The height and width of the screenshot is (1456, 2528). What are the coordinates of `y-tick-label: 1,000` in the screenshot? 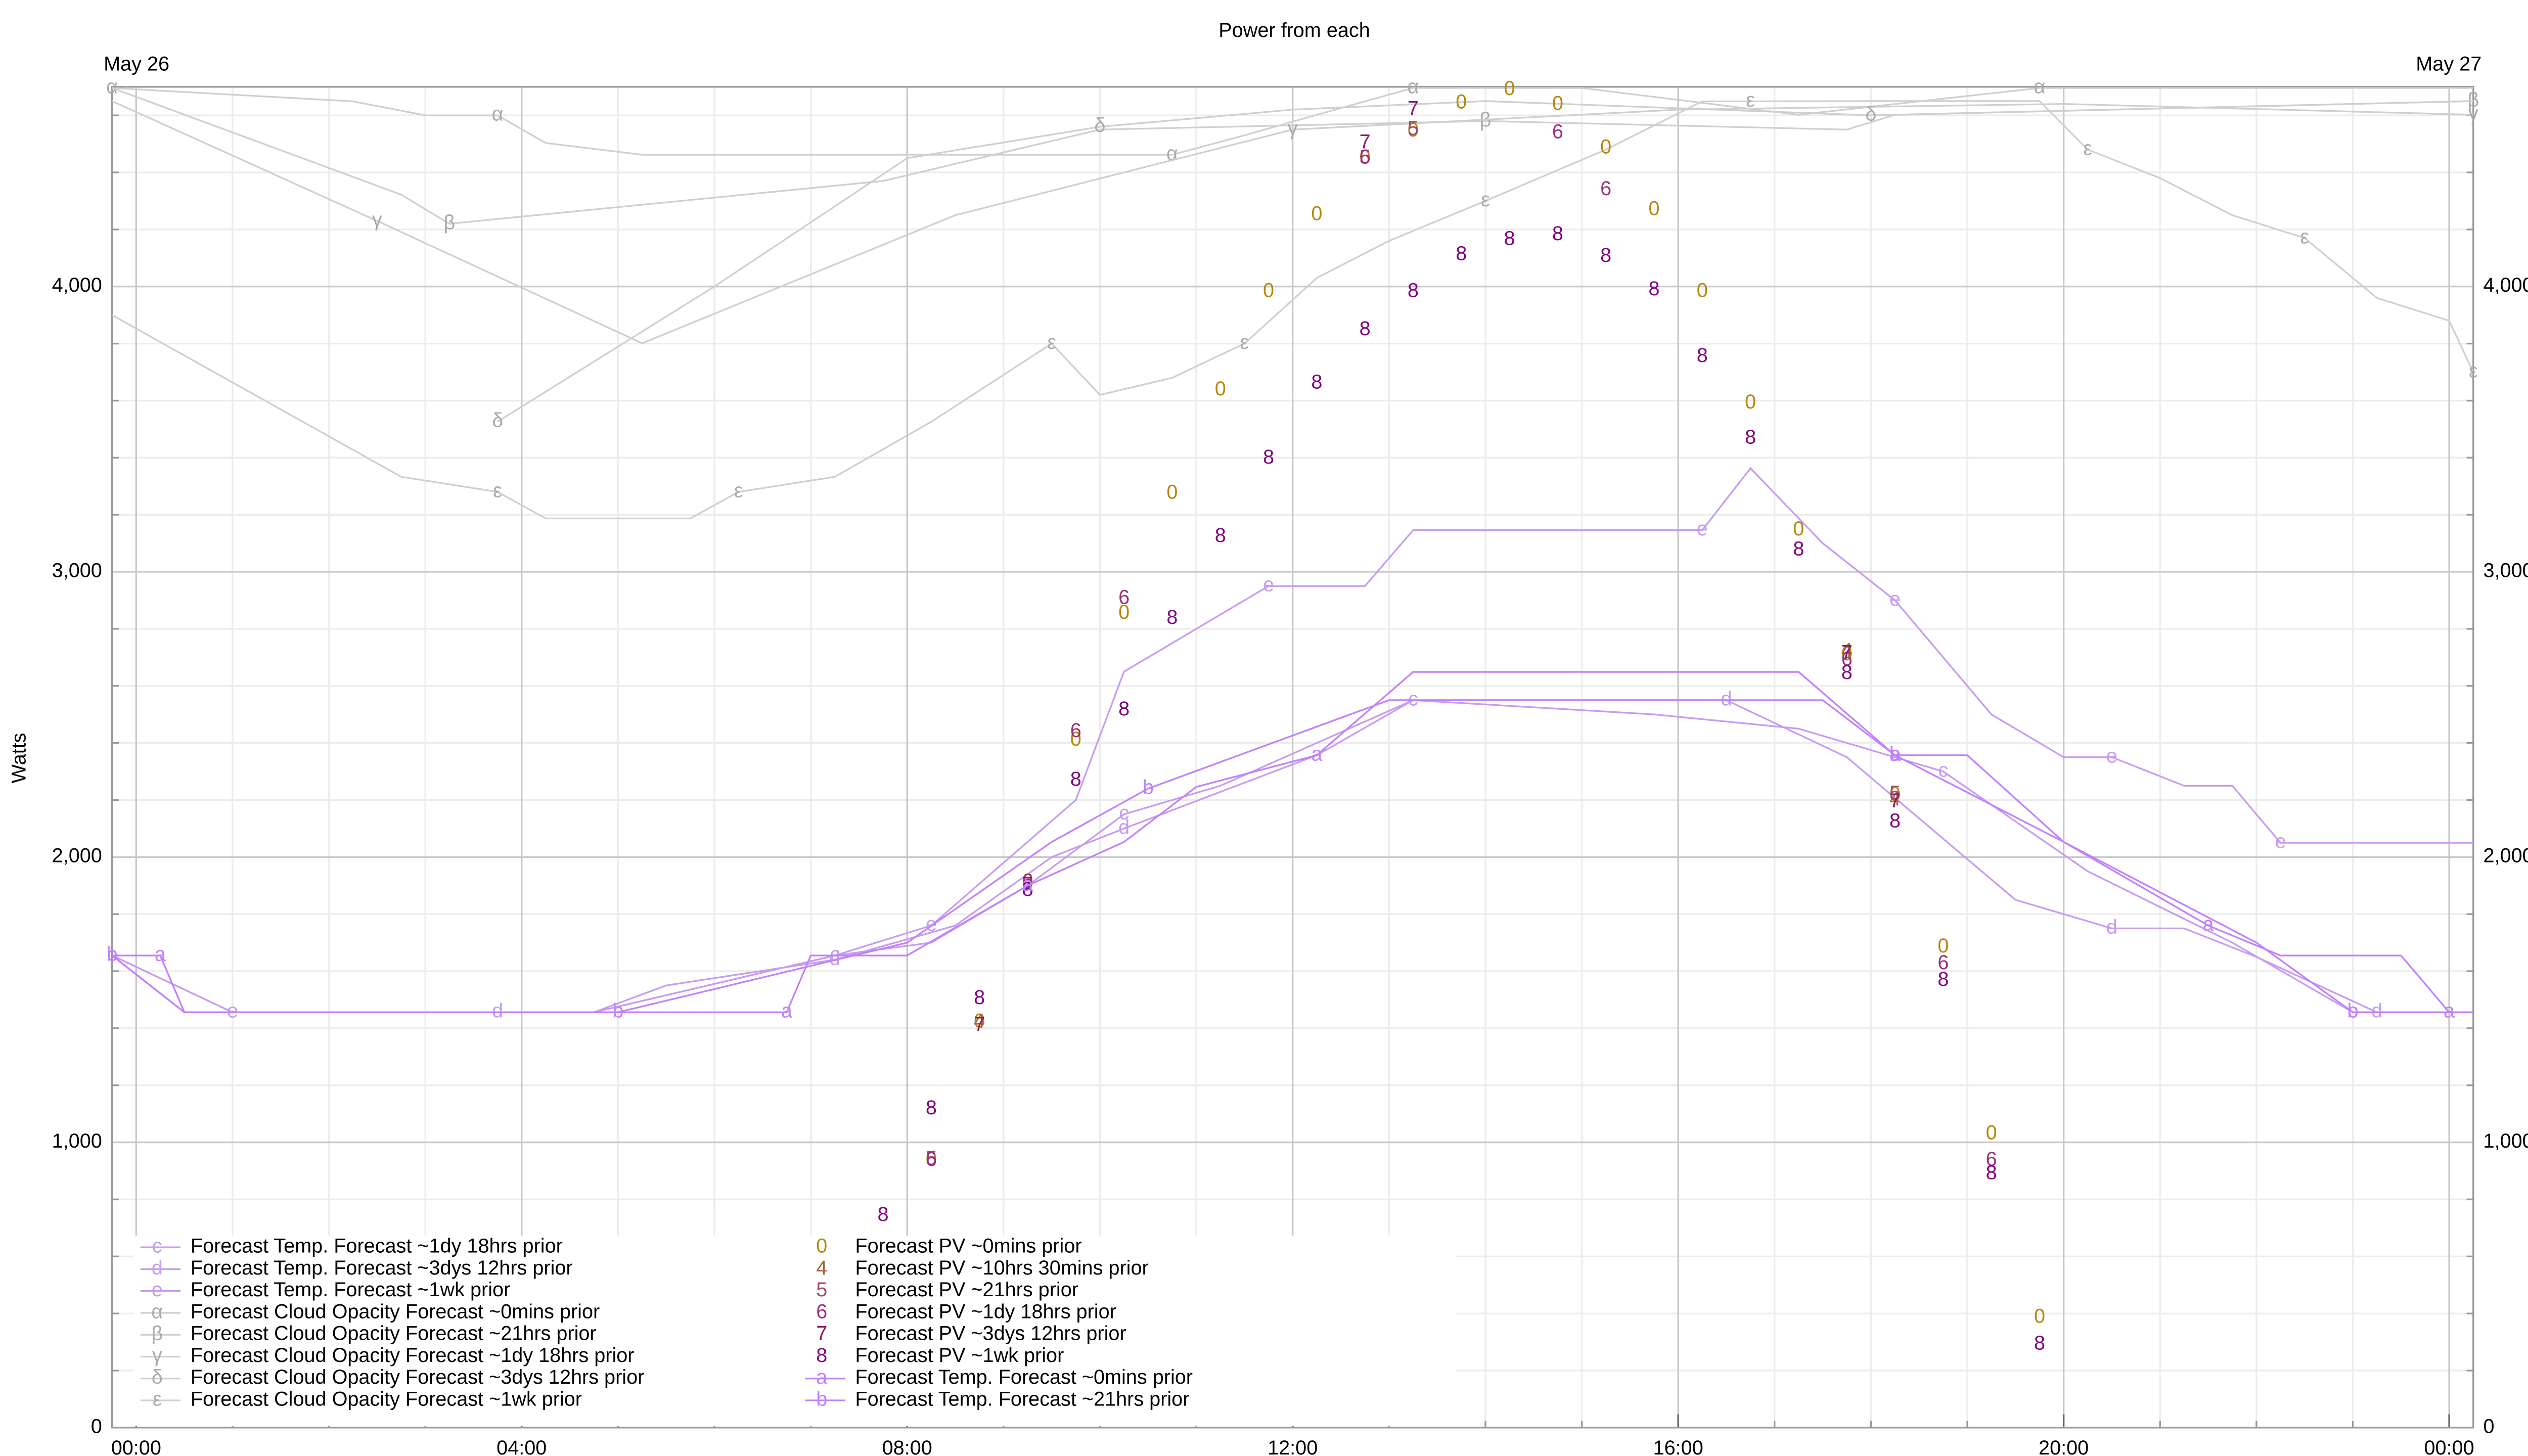 It's located at (77, 1141).